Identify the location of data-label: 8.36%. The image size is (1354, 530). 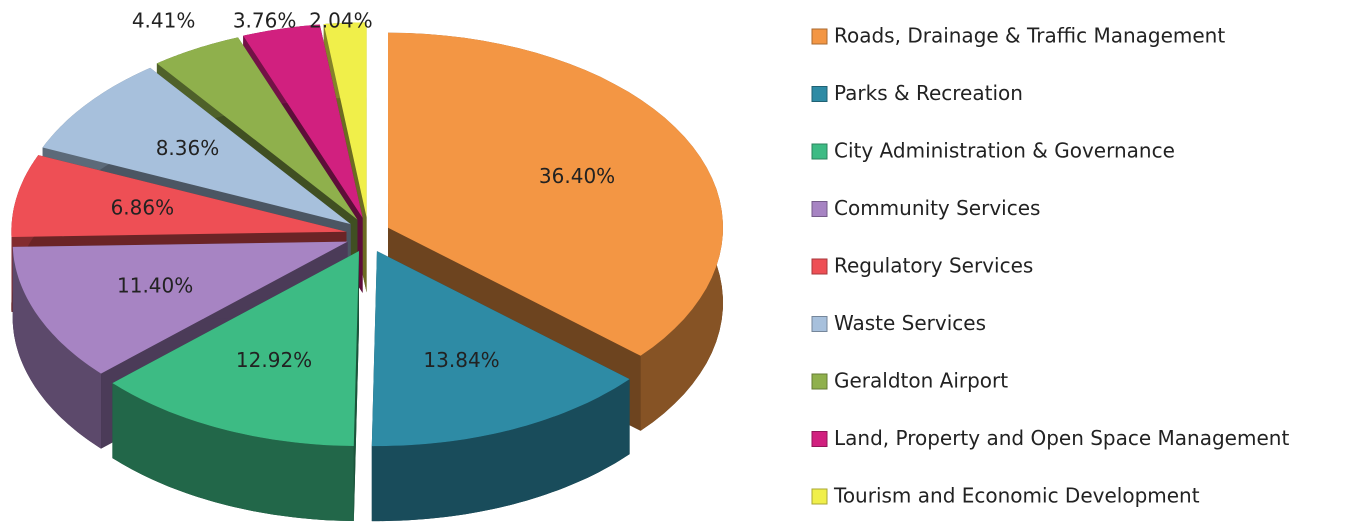
(188, 148).